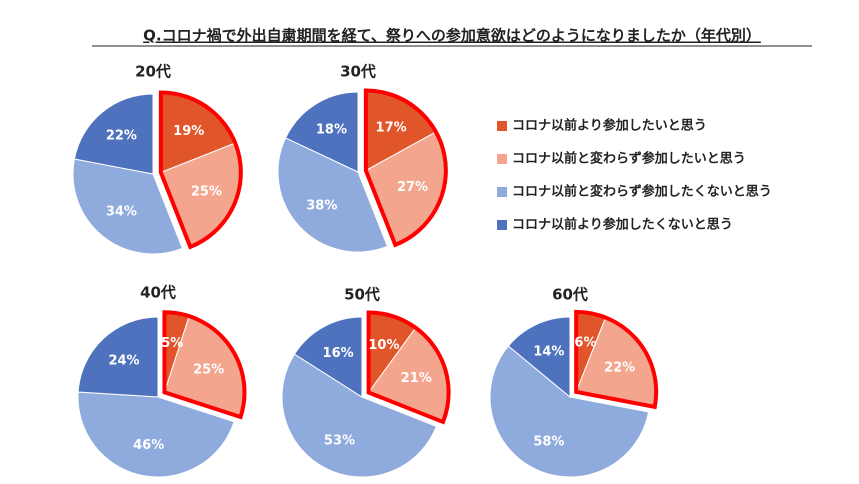 Image resolution: width=859 pixels, height=484 pixels. I want to click on data-label: 18%, so click(331, 130).